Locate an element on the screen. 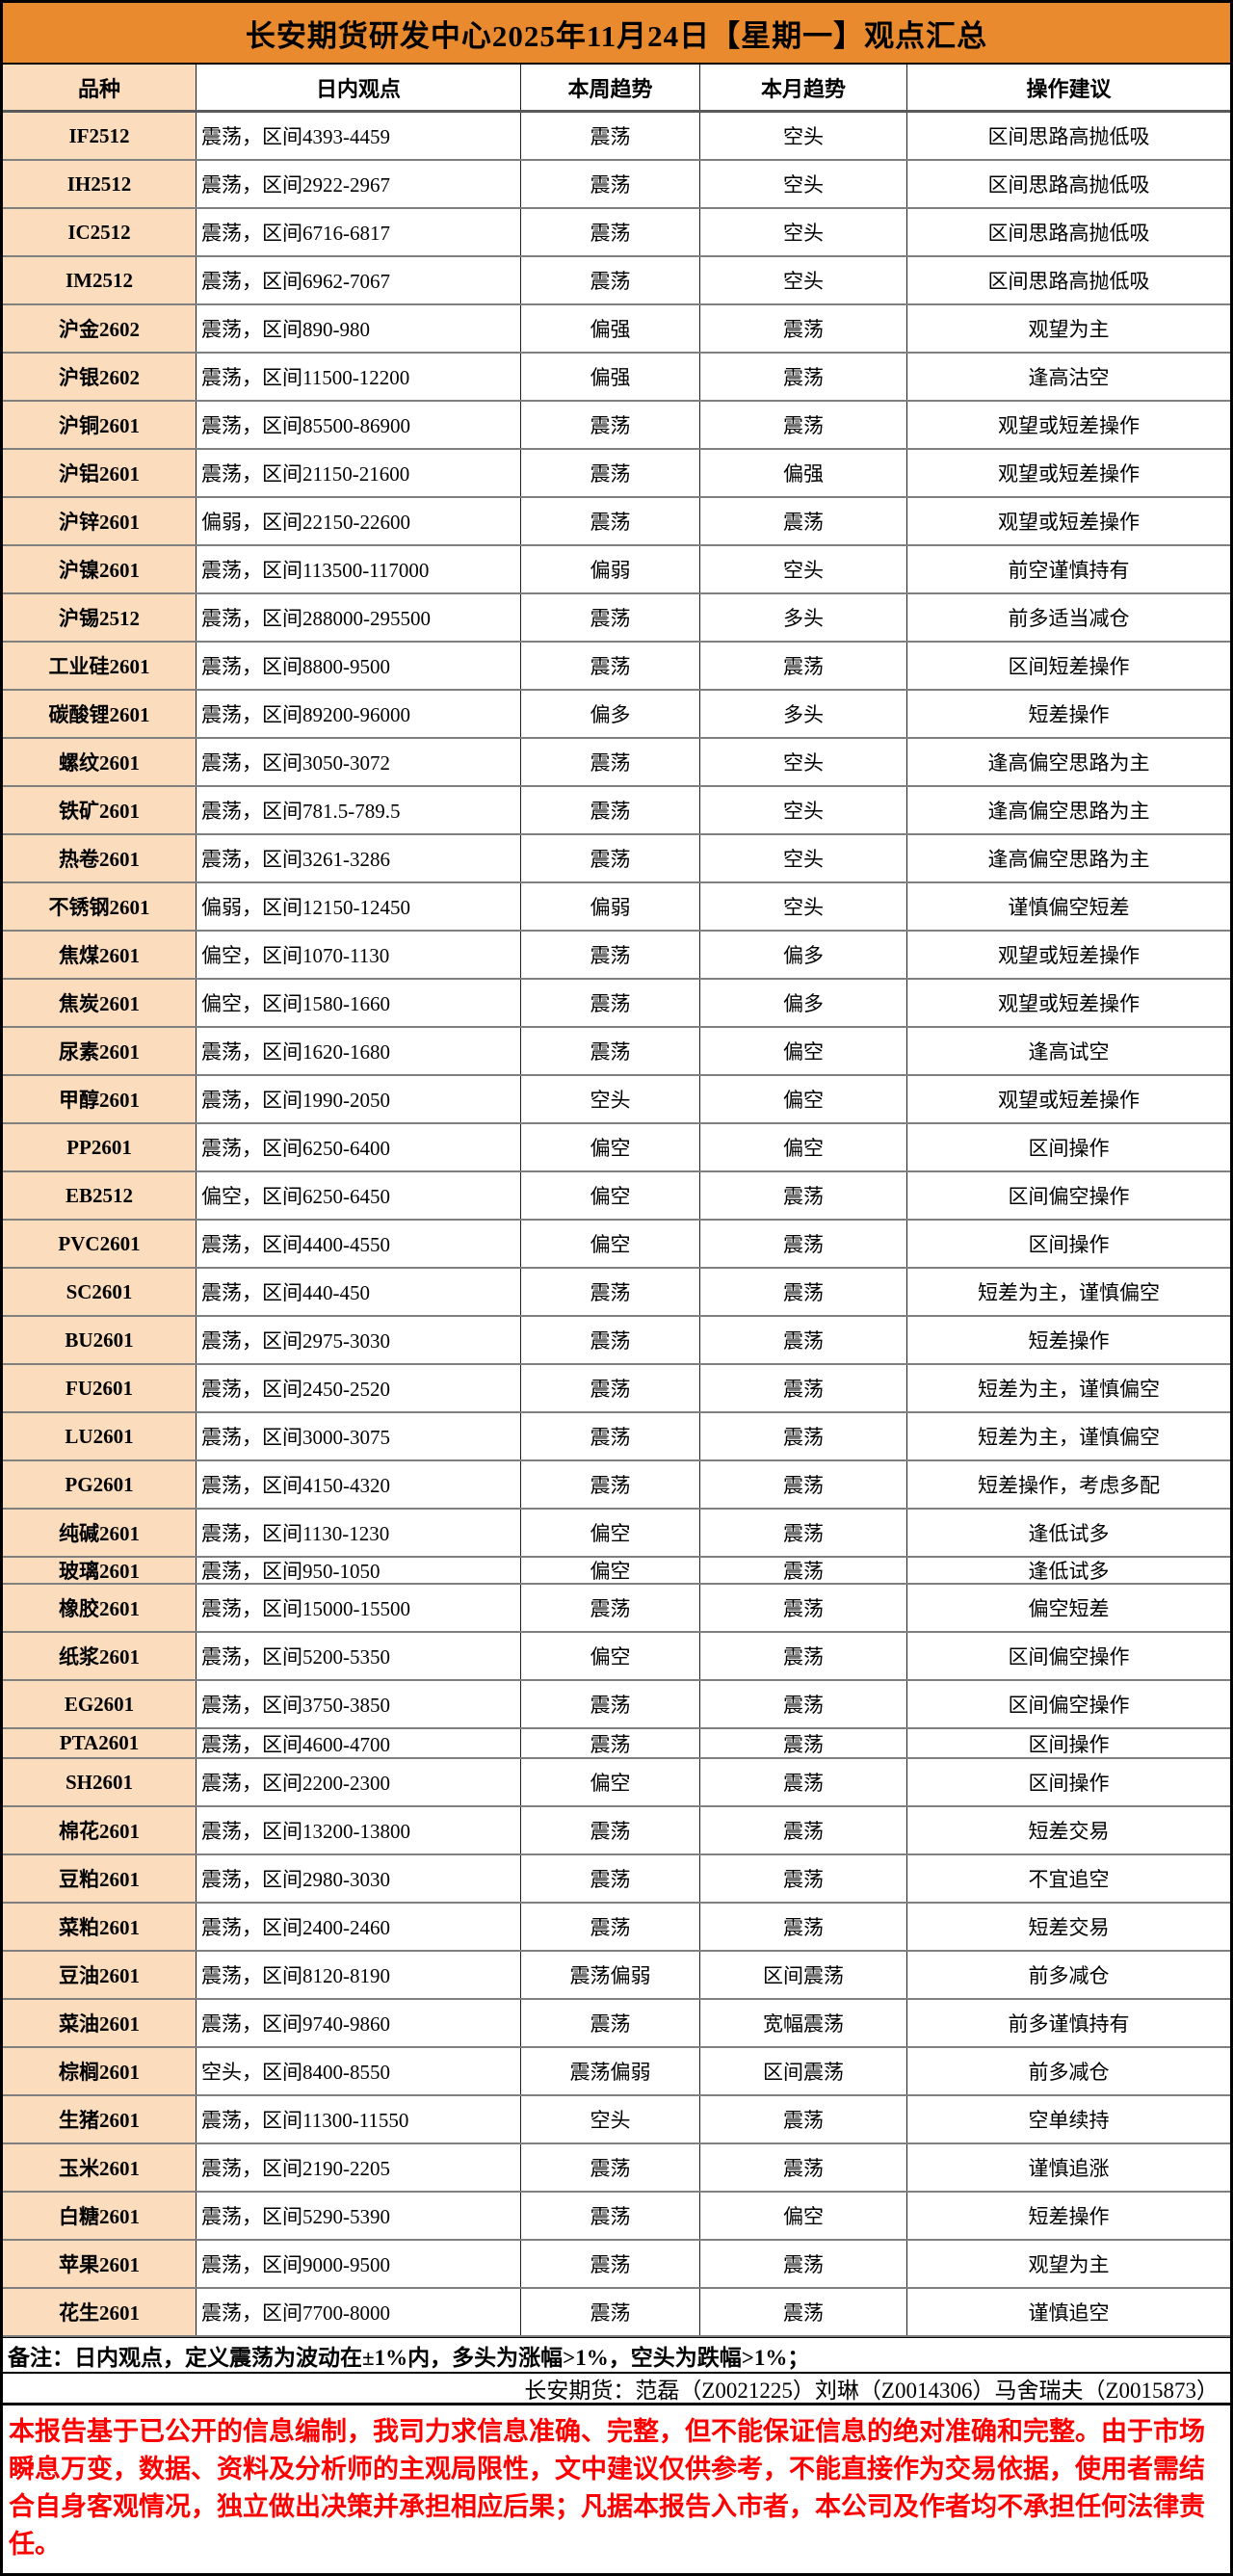  intraday-view-cell: 震荡，区间15000-15500 is located at coordinates (359, 1608).